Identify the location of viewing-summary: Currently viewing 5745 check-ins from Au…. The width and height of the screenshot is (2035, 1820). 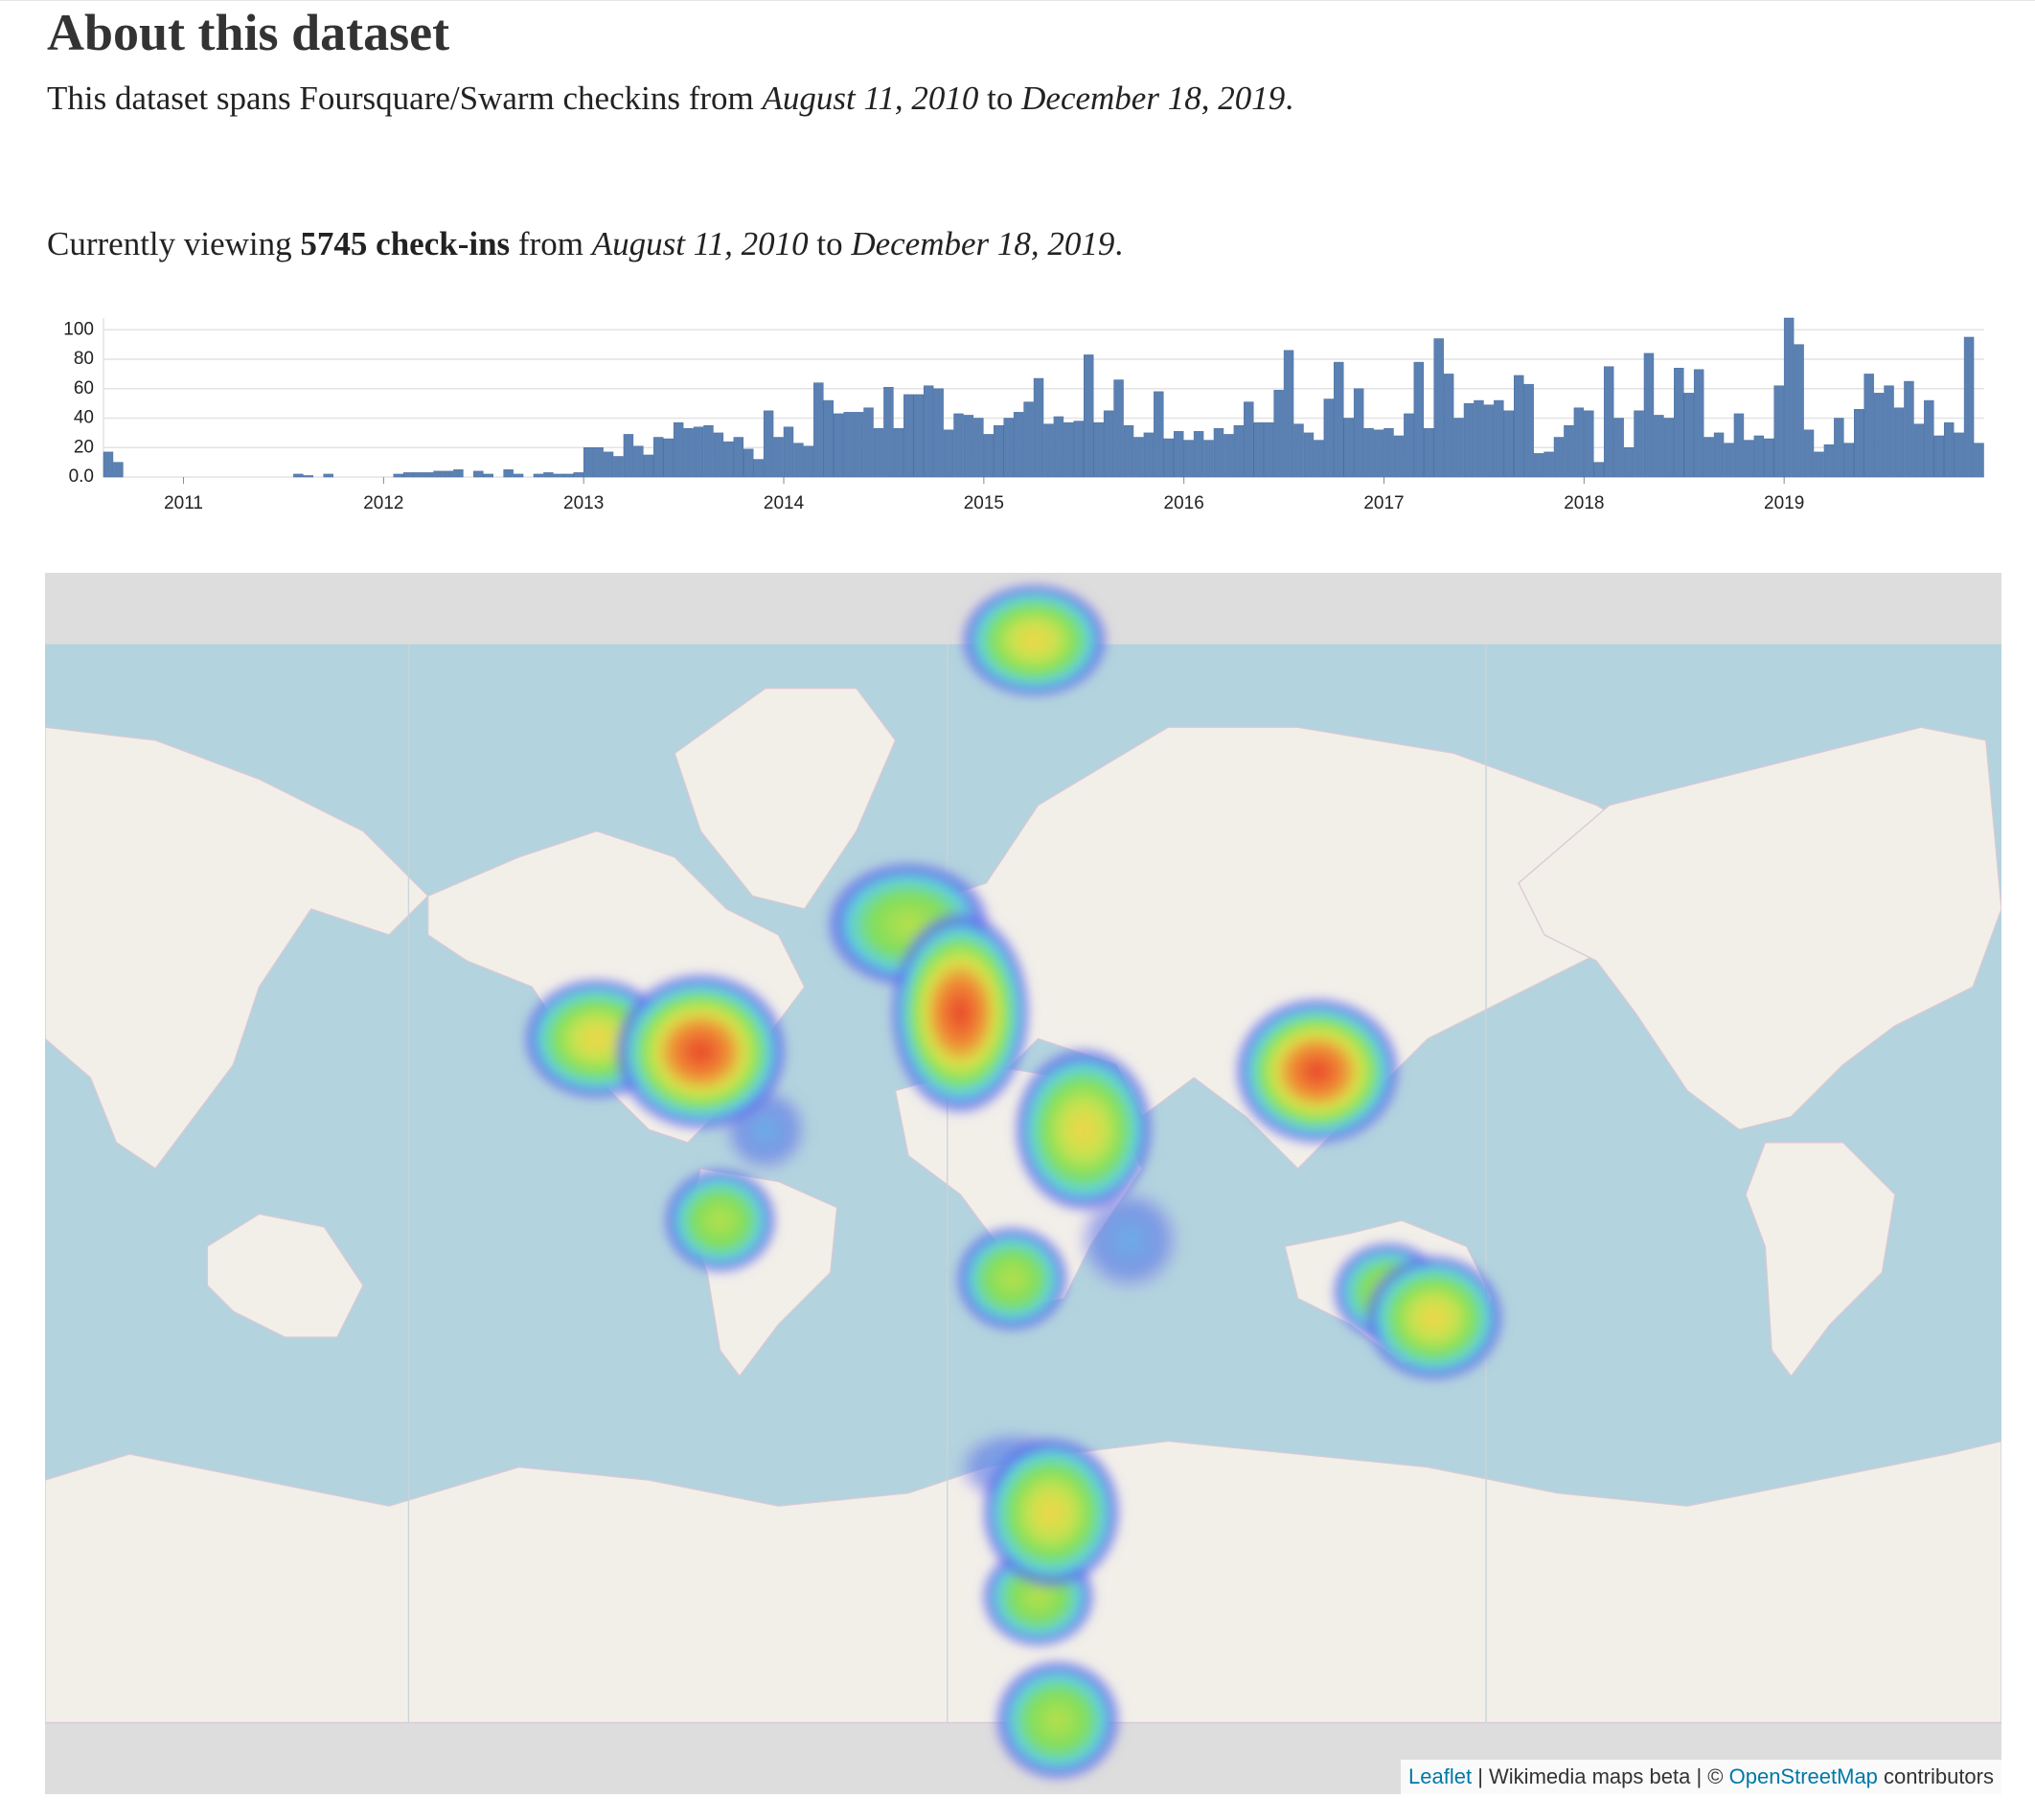
(746, 244).